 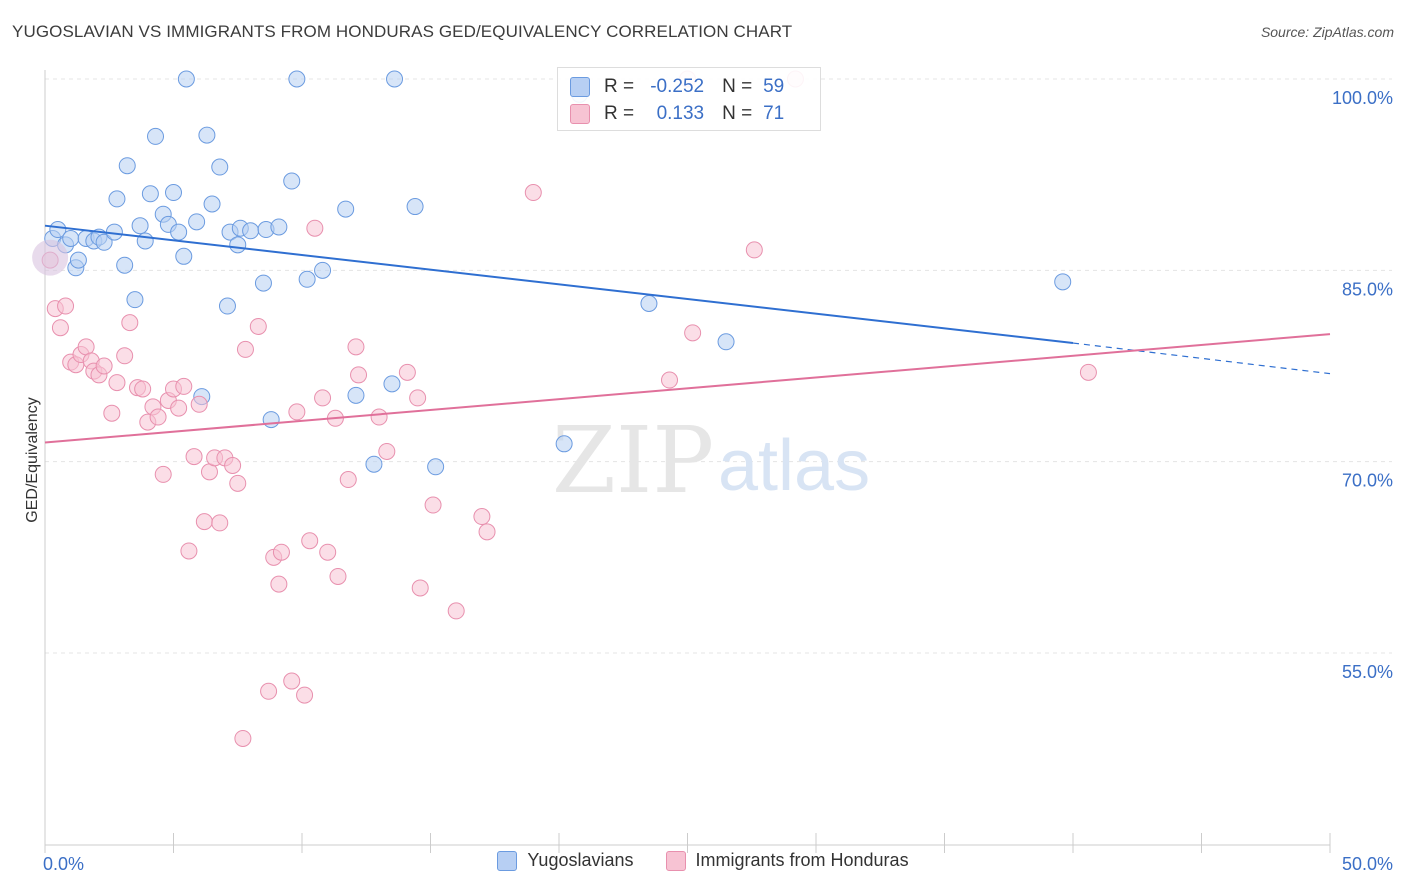 What do you see at coordinates (802, 860) in the screenshot?
I see `legend-label: Immigrants from Honduras` at bounding box center [802, 860].